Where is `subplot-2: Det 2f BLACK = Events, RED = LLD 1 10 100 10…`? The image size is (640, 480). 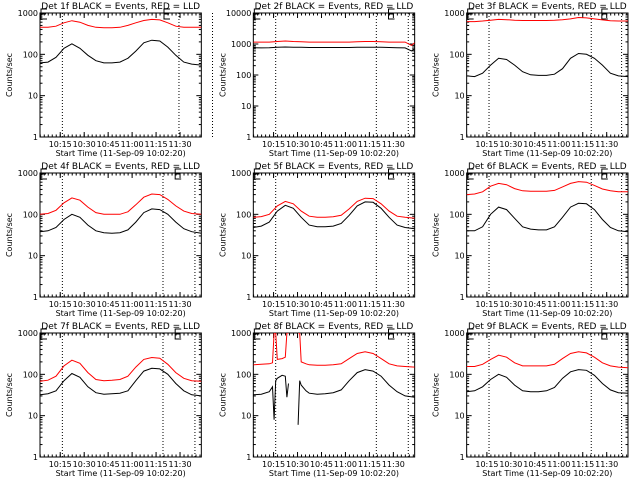 subplot-2: Det 2f BLACK = Events, RED = LLD 1 10 100 10… is located at coordinates (317, 80).